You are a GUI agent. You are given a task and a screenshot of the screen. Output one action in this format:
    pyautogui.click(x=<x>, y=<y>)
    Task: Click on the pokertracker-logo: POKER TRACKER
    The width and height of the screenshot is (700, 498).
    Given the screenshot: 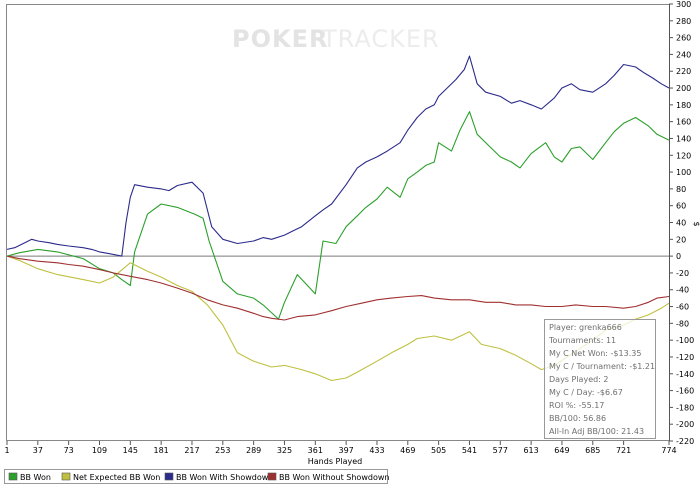 What is the action you would take?
    pyautogui.click(x=336, y=39)
    